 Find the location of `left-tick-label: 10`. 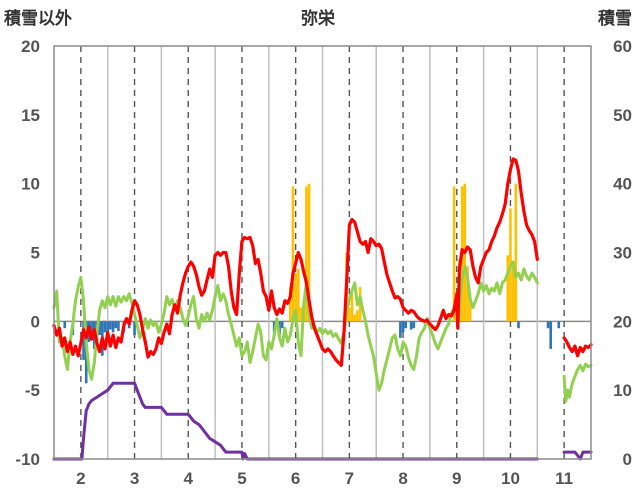

left-tick-label: 10 is located at coordinates (30, 184).